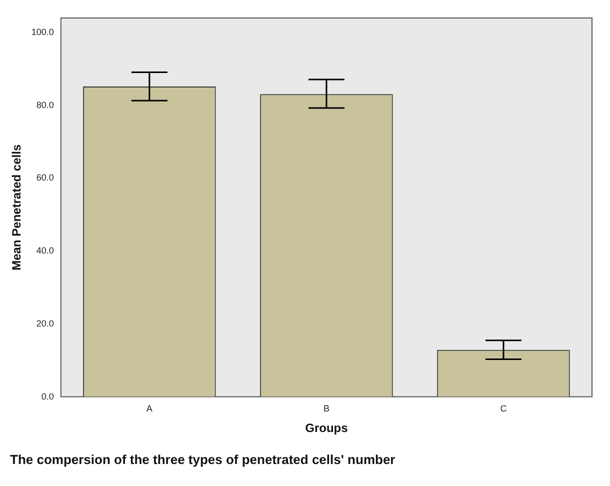 The width and height of the screenshot is (610, 486). I want to click on x-tick-label: C, so click(504, 409).